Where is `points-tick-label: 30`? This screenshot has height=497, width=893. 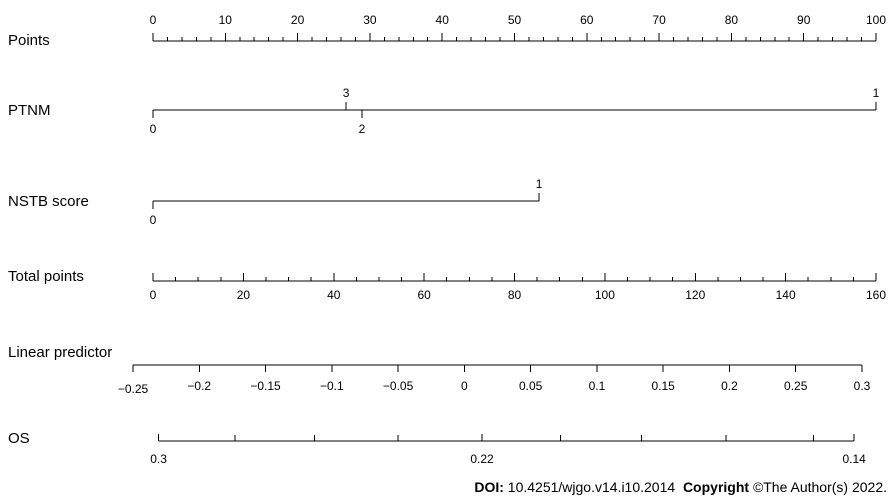 points-tick-label: 30 is located at coordinates (370, 20).